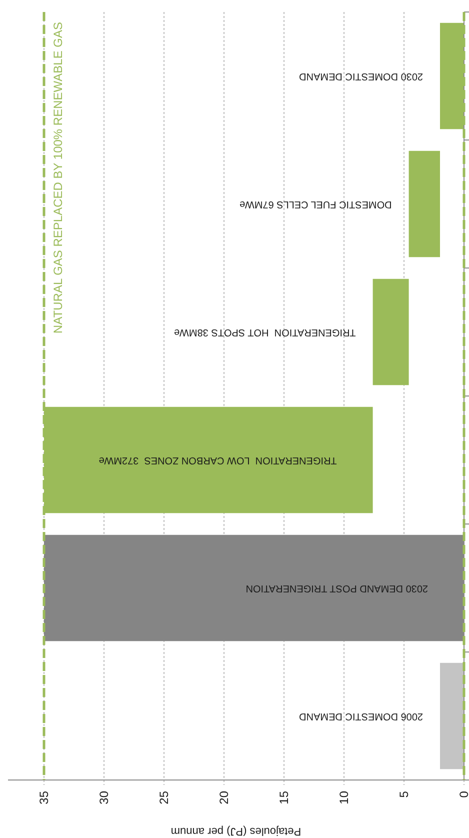 The image size is (469, 838). I want to click on x-tick-label: 25, so click(164, 797).